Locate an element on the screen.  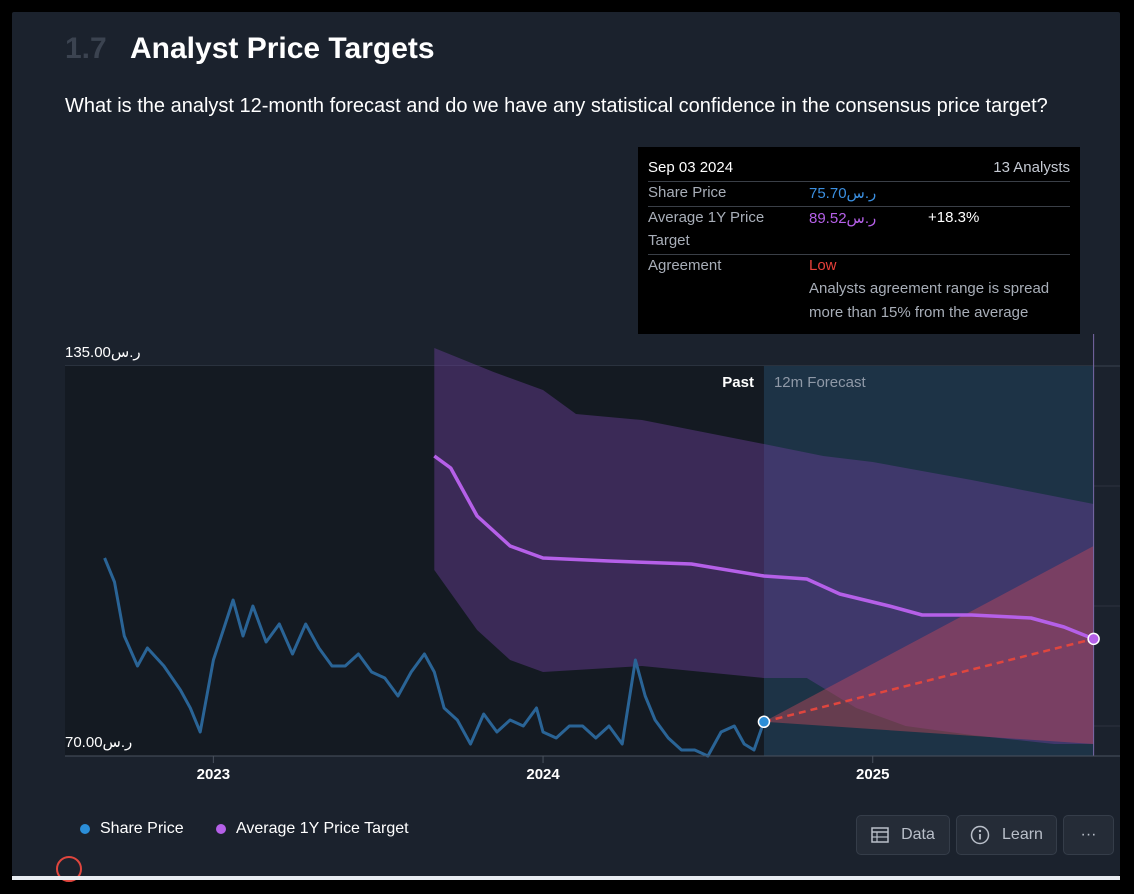
tooltip-avg-target-change: +18.3% is located at coordinates (954, 217).